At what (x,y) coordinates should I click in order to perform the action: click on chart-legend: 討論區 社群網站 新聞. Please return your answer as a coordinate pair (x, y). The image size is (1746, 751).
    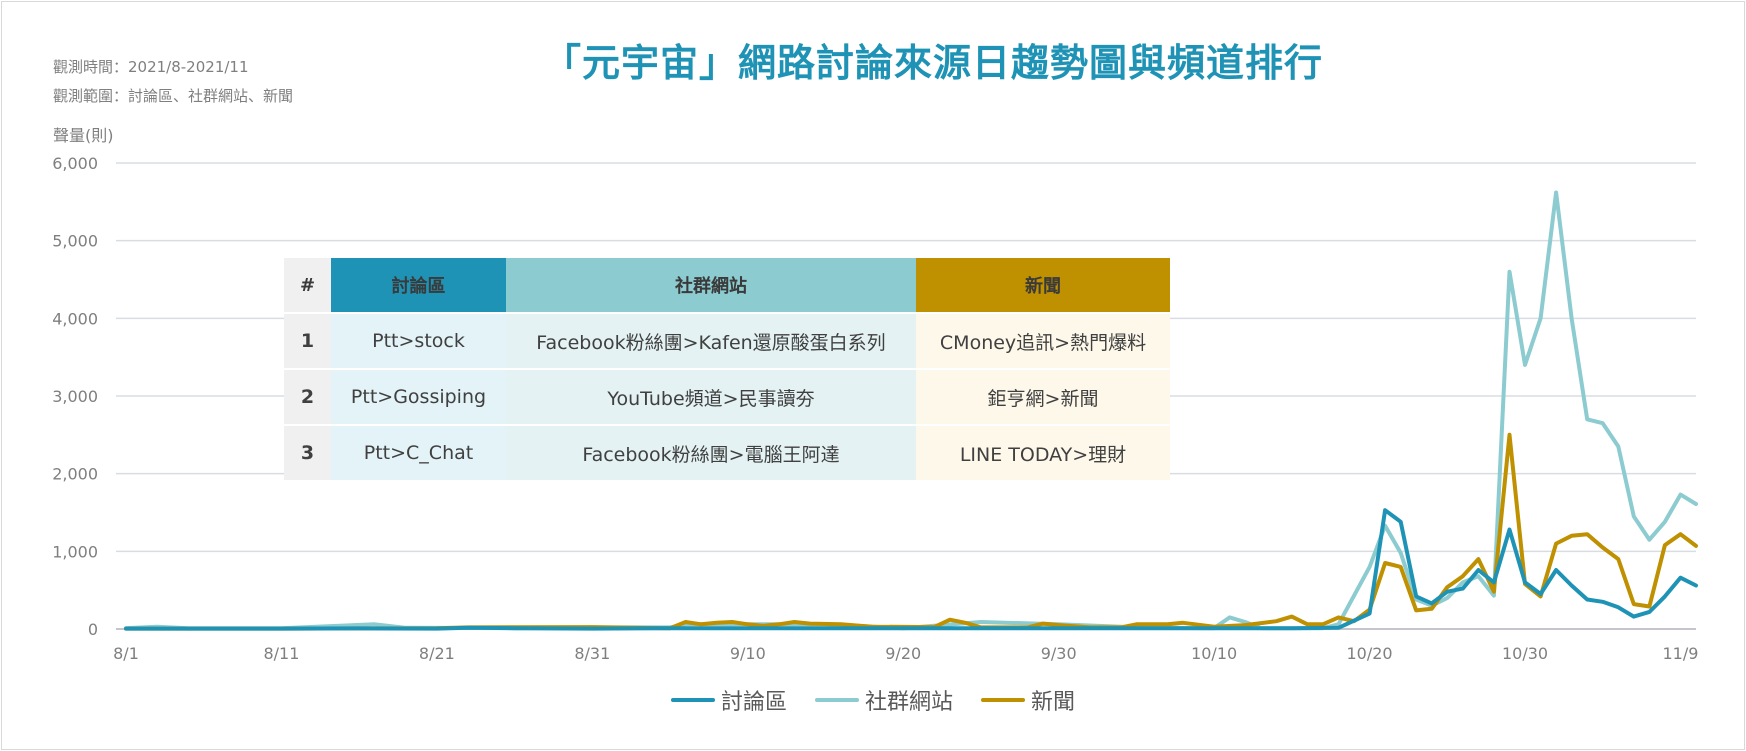
    Looking at the image, I should click on (873, 700).